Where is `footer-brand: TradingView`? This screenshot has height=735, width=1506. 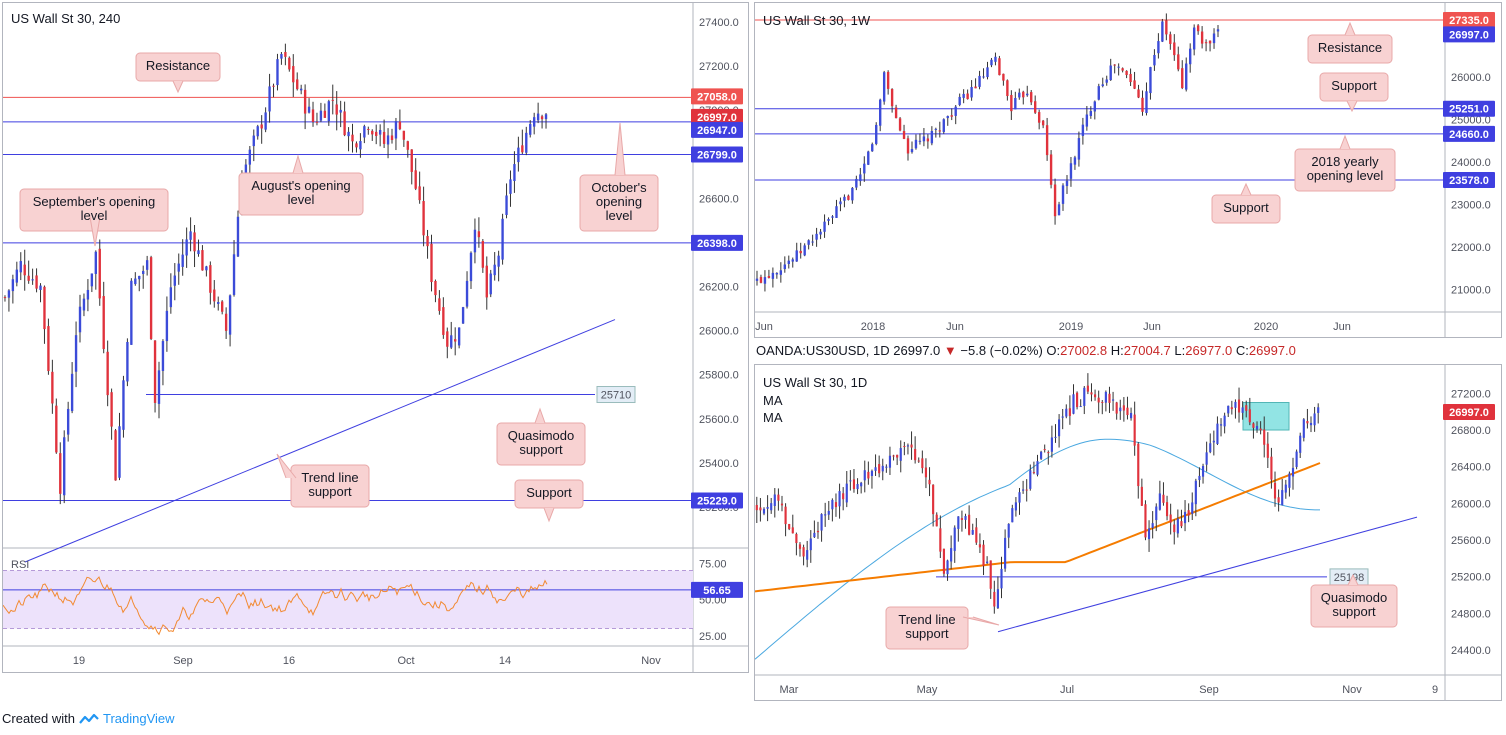 footer-brand: TradingView is located at coordinates (138, 718).